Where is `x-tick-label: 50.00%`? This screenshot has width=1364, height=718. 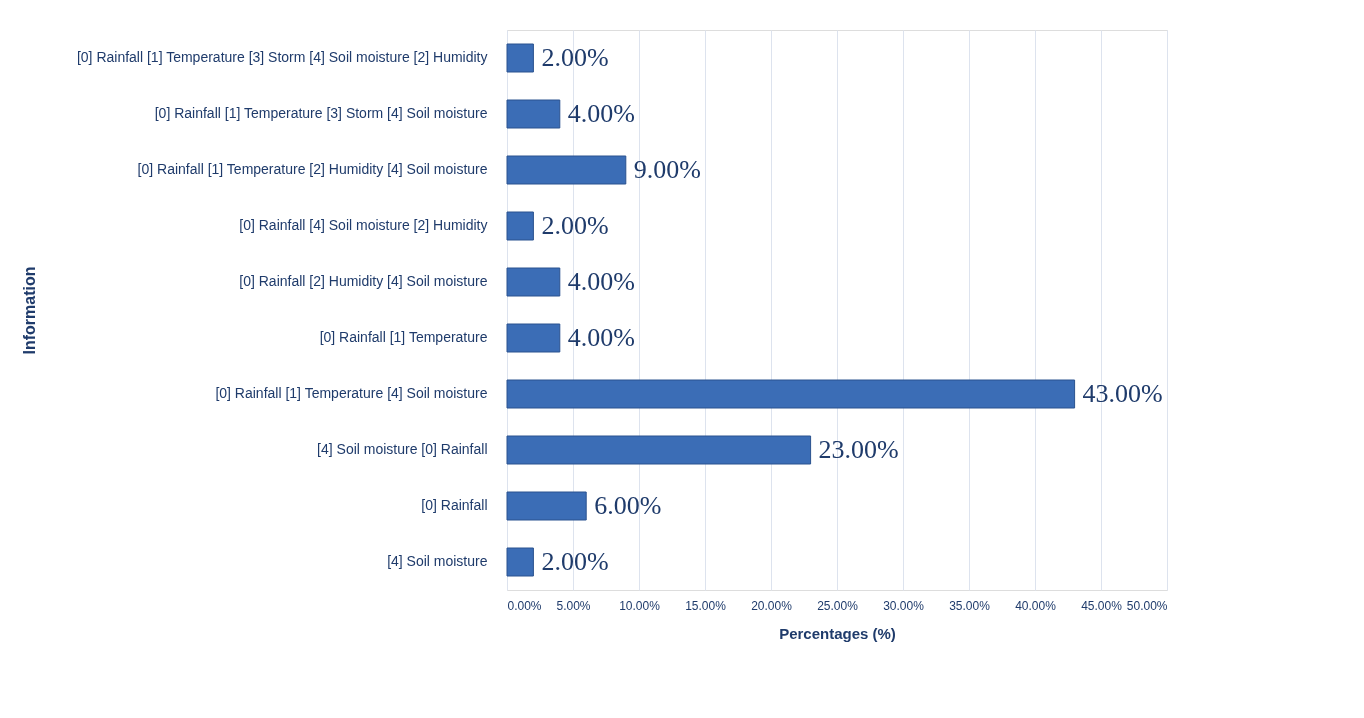 x-tick-label: 50.00% is located at coordinates (1147, 605).